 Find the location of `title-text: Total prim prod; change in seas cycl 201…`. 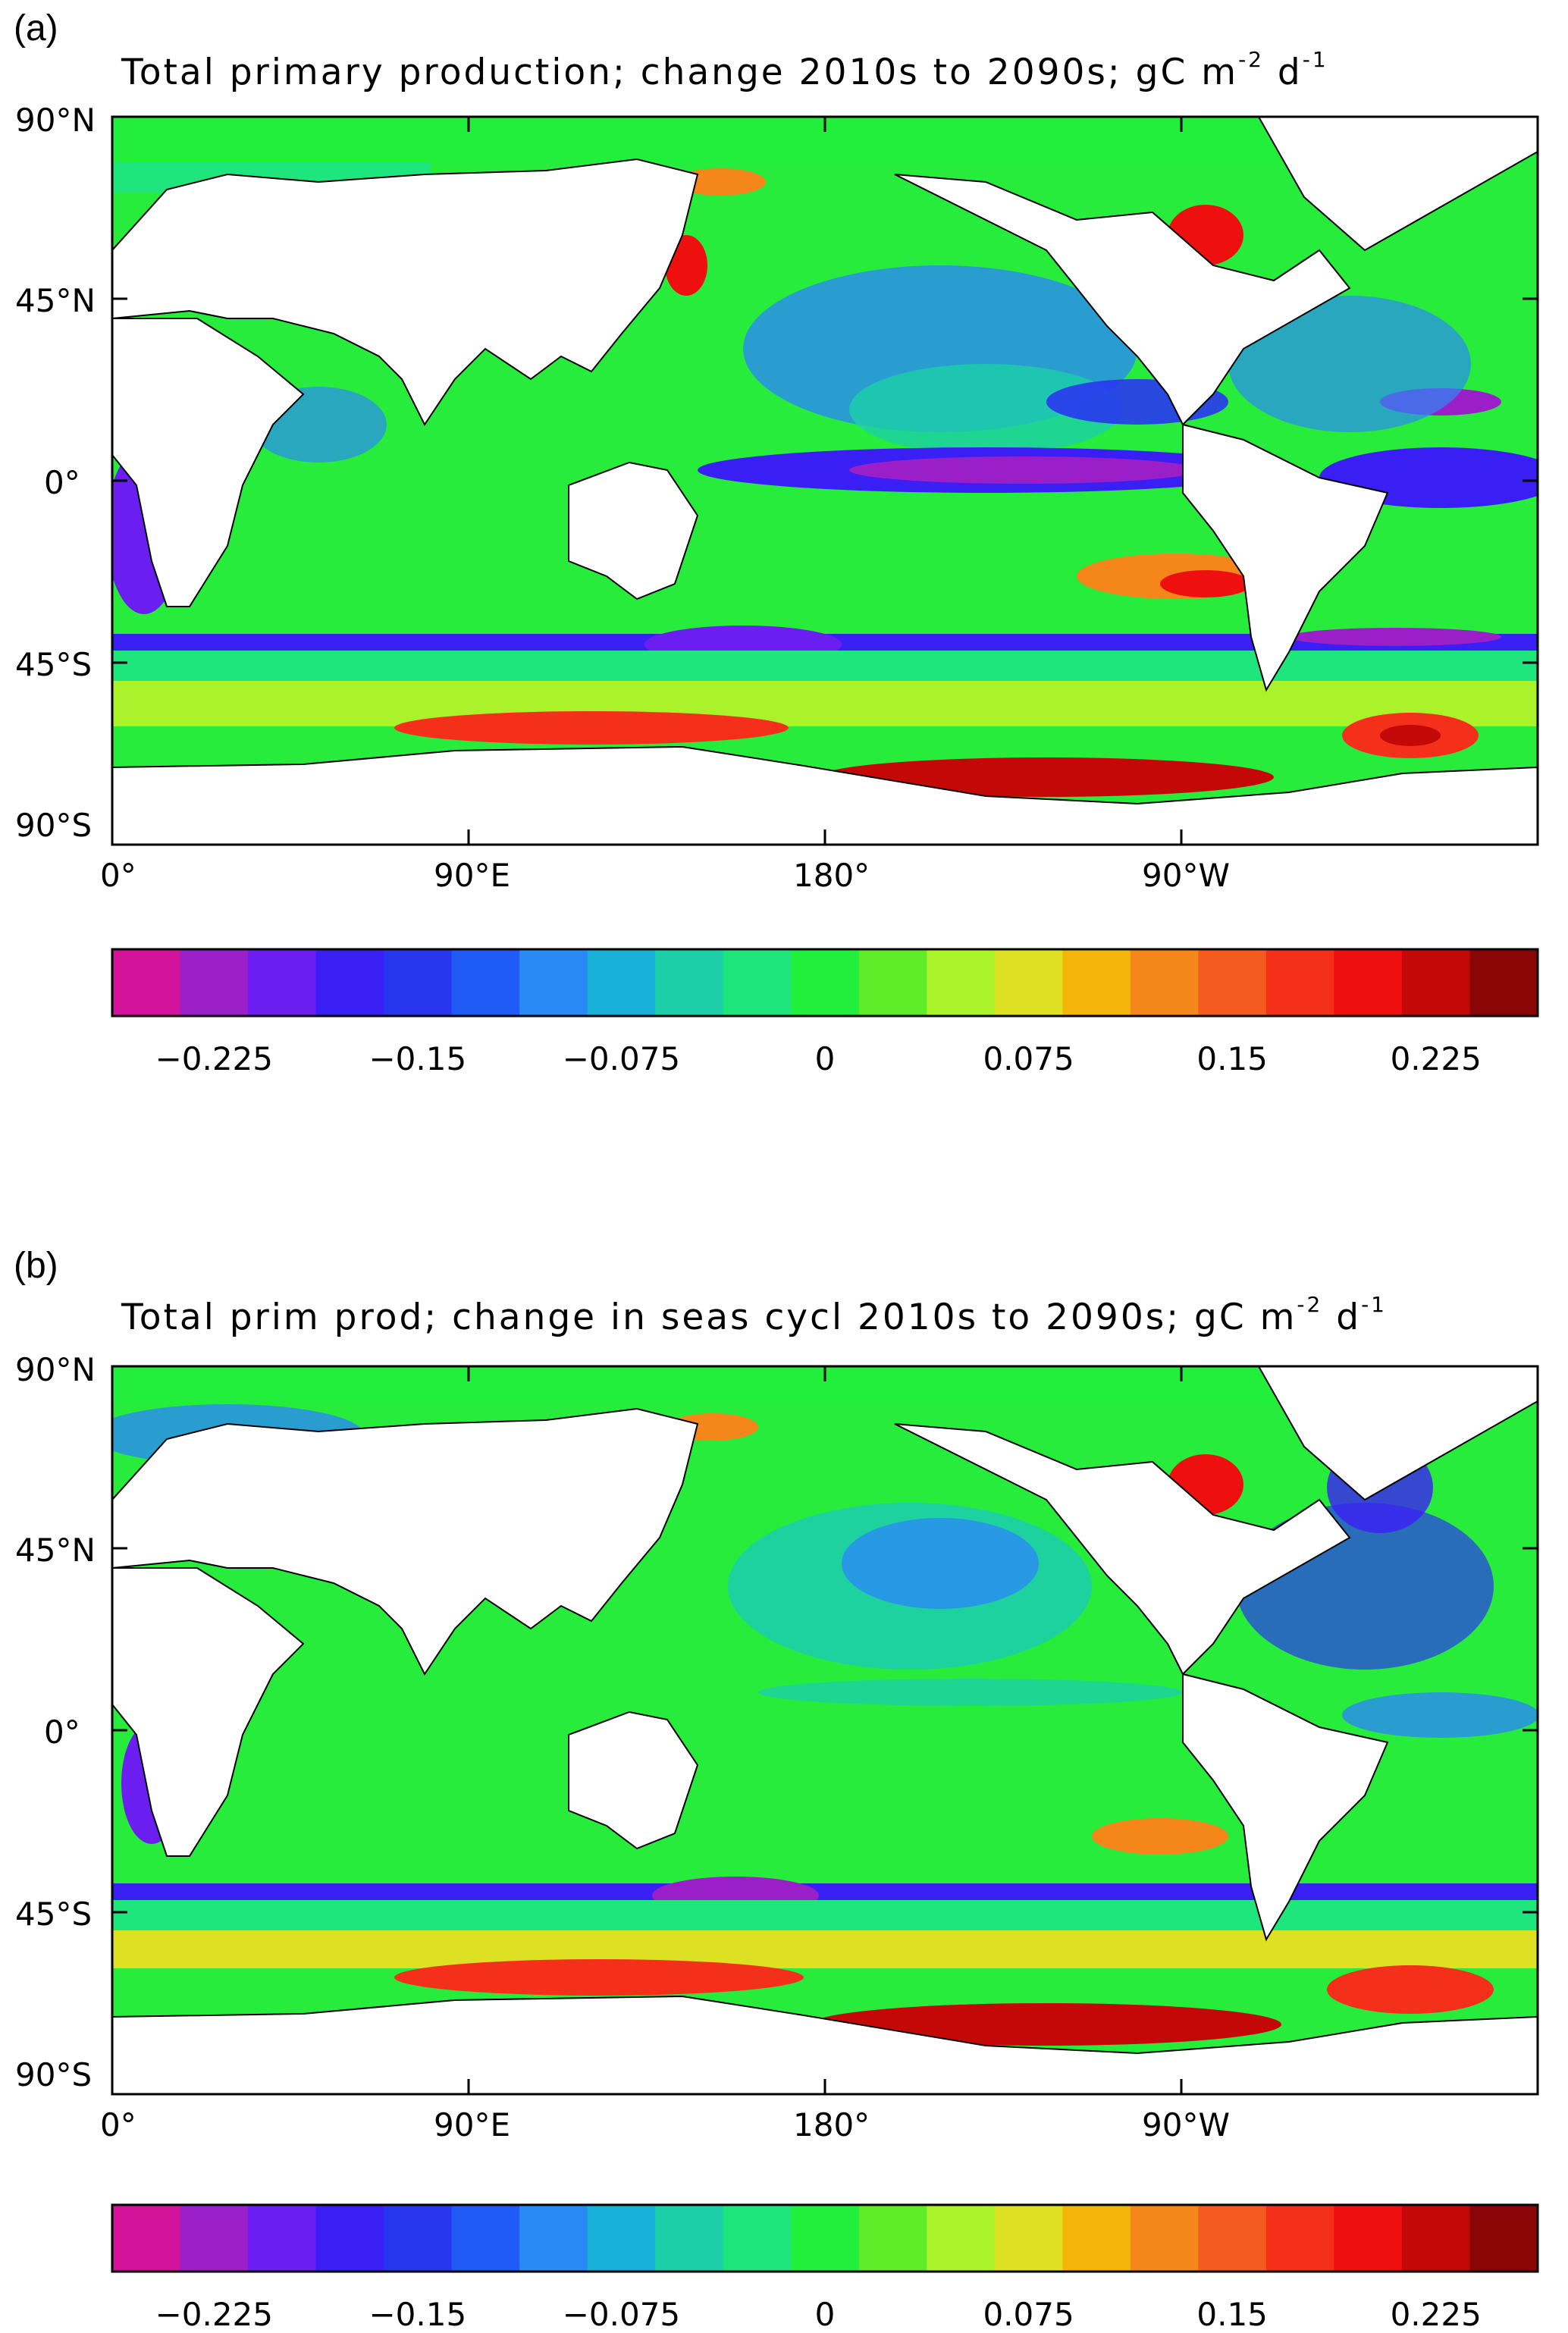

title-text: Total prim prod; change in seas cycl 201… is located at coordinates (709, 1317).